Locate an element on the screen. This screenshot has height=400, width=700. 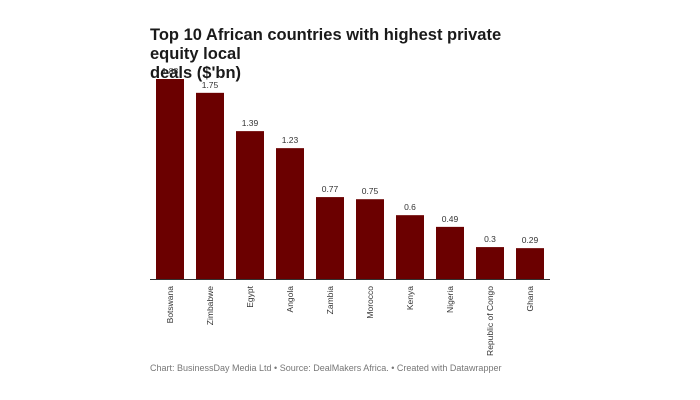
category-label: Morocco is located at coordinates (370, 302).